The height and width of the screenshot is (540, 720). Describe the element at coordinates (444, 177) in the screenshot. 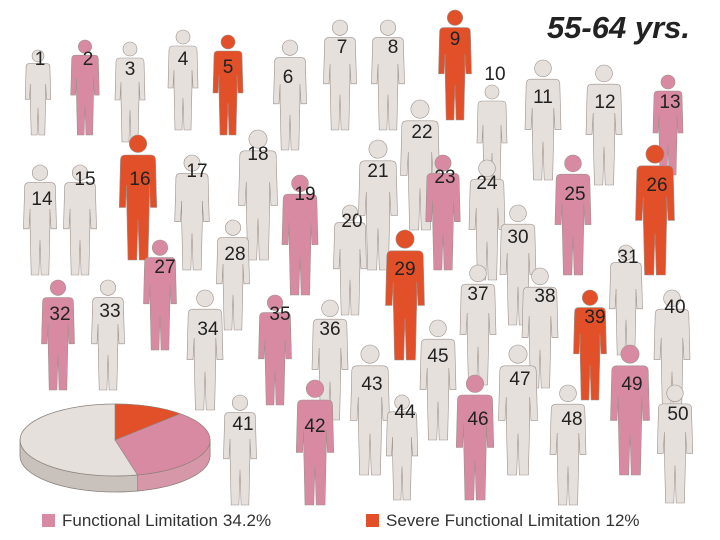

I see `person-label: 23` at that location.